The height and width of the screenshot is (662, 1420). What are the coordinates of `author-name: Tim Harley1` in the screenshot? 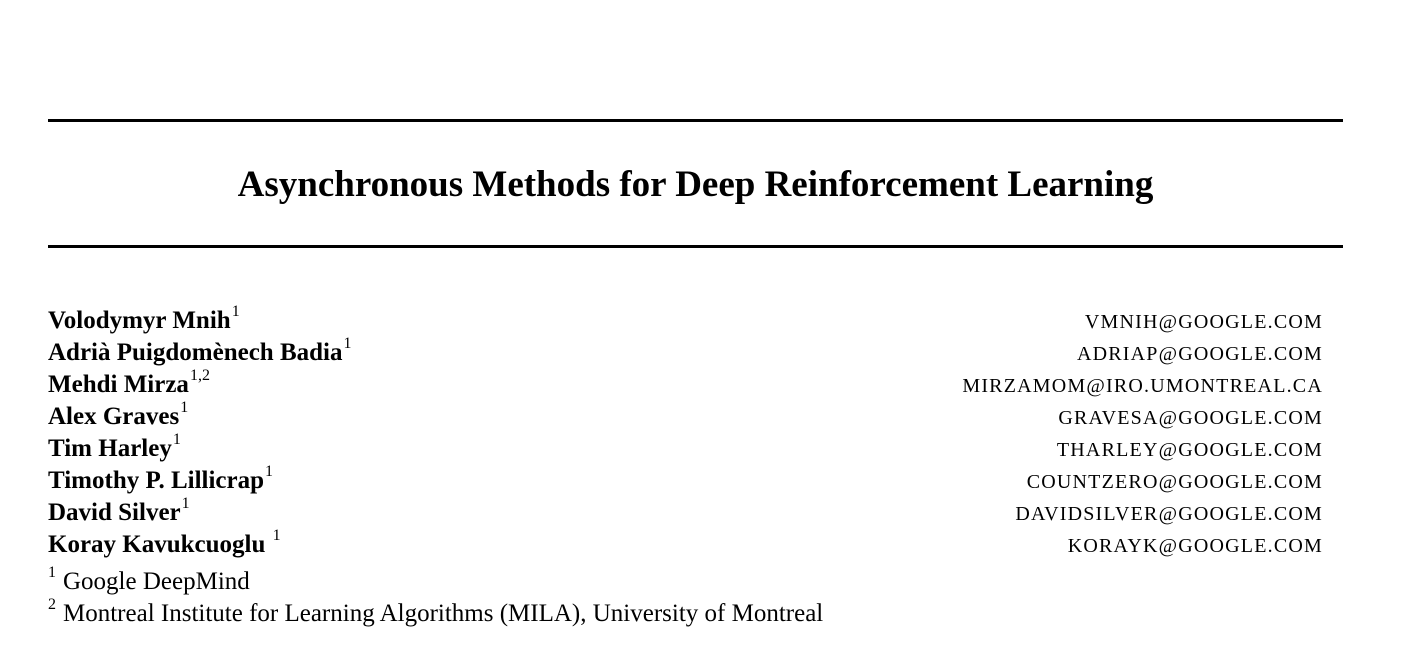 It's located at (114, 446).